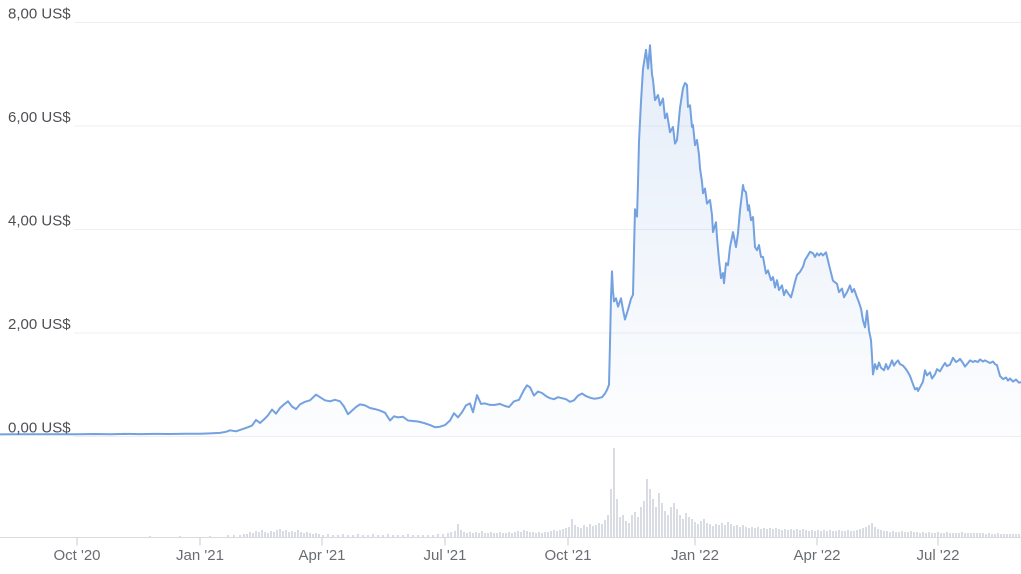  What do you see at coordinates (76, 555) in the screenshot?
I see `x-axis-label: Oct '20` at bounding box center [76, 555].